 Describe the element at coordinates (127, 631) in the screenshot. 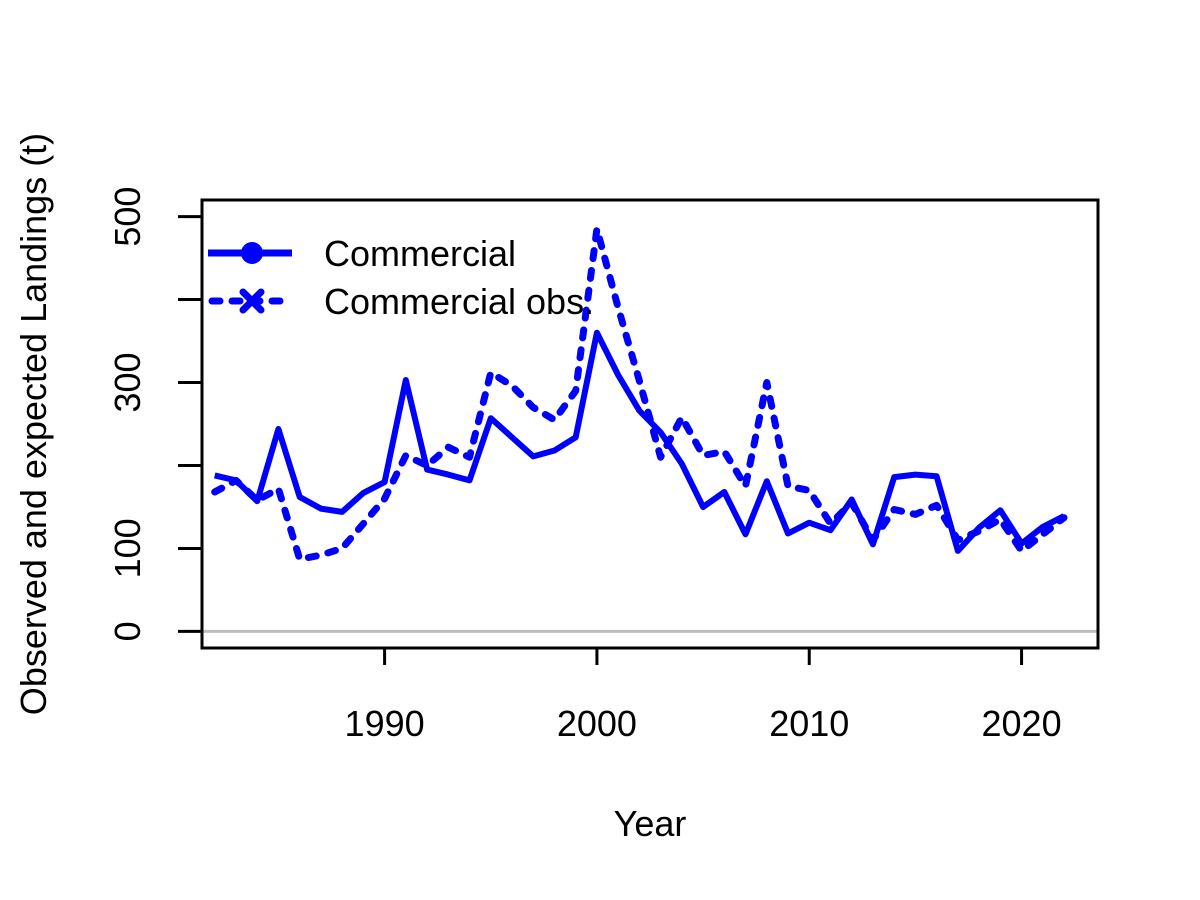

I see `y-tick-label: 0` at that location.